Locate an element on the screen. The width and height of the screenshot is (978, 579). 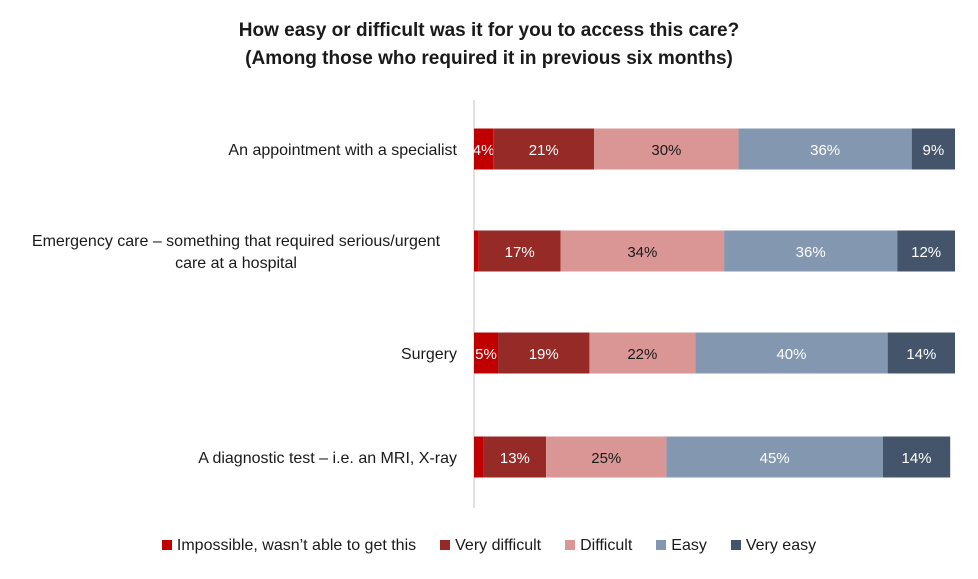
legend-label: Very easy is located at coordinates (781, 545).